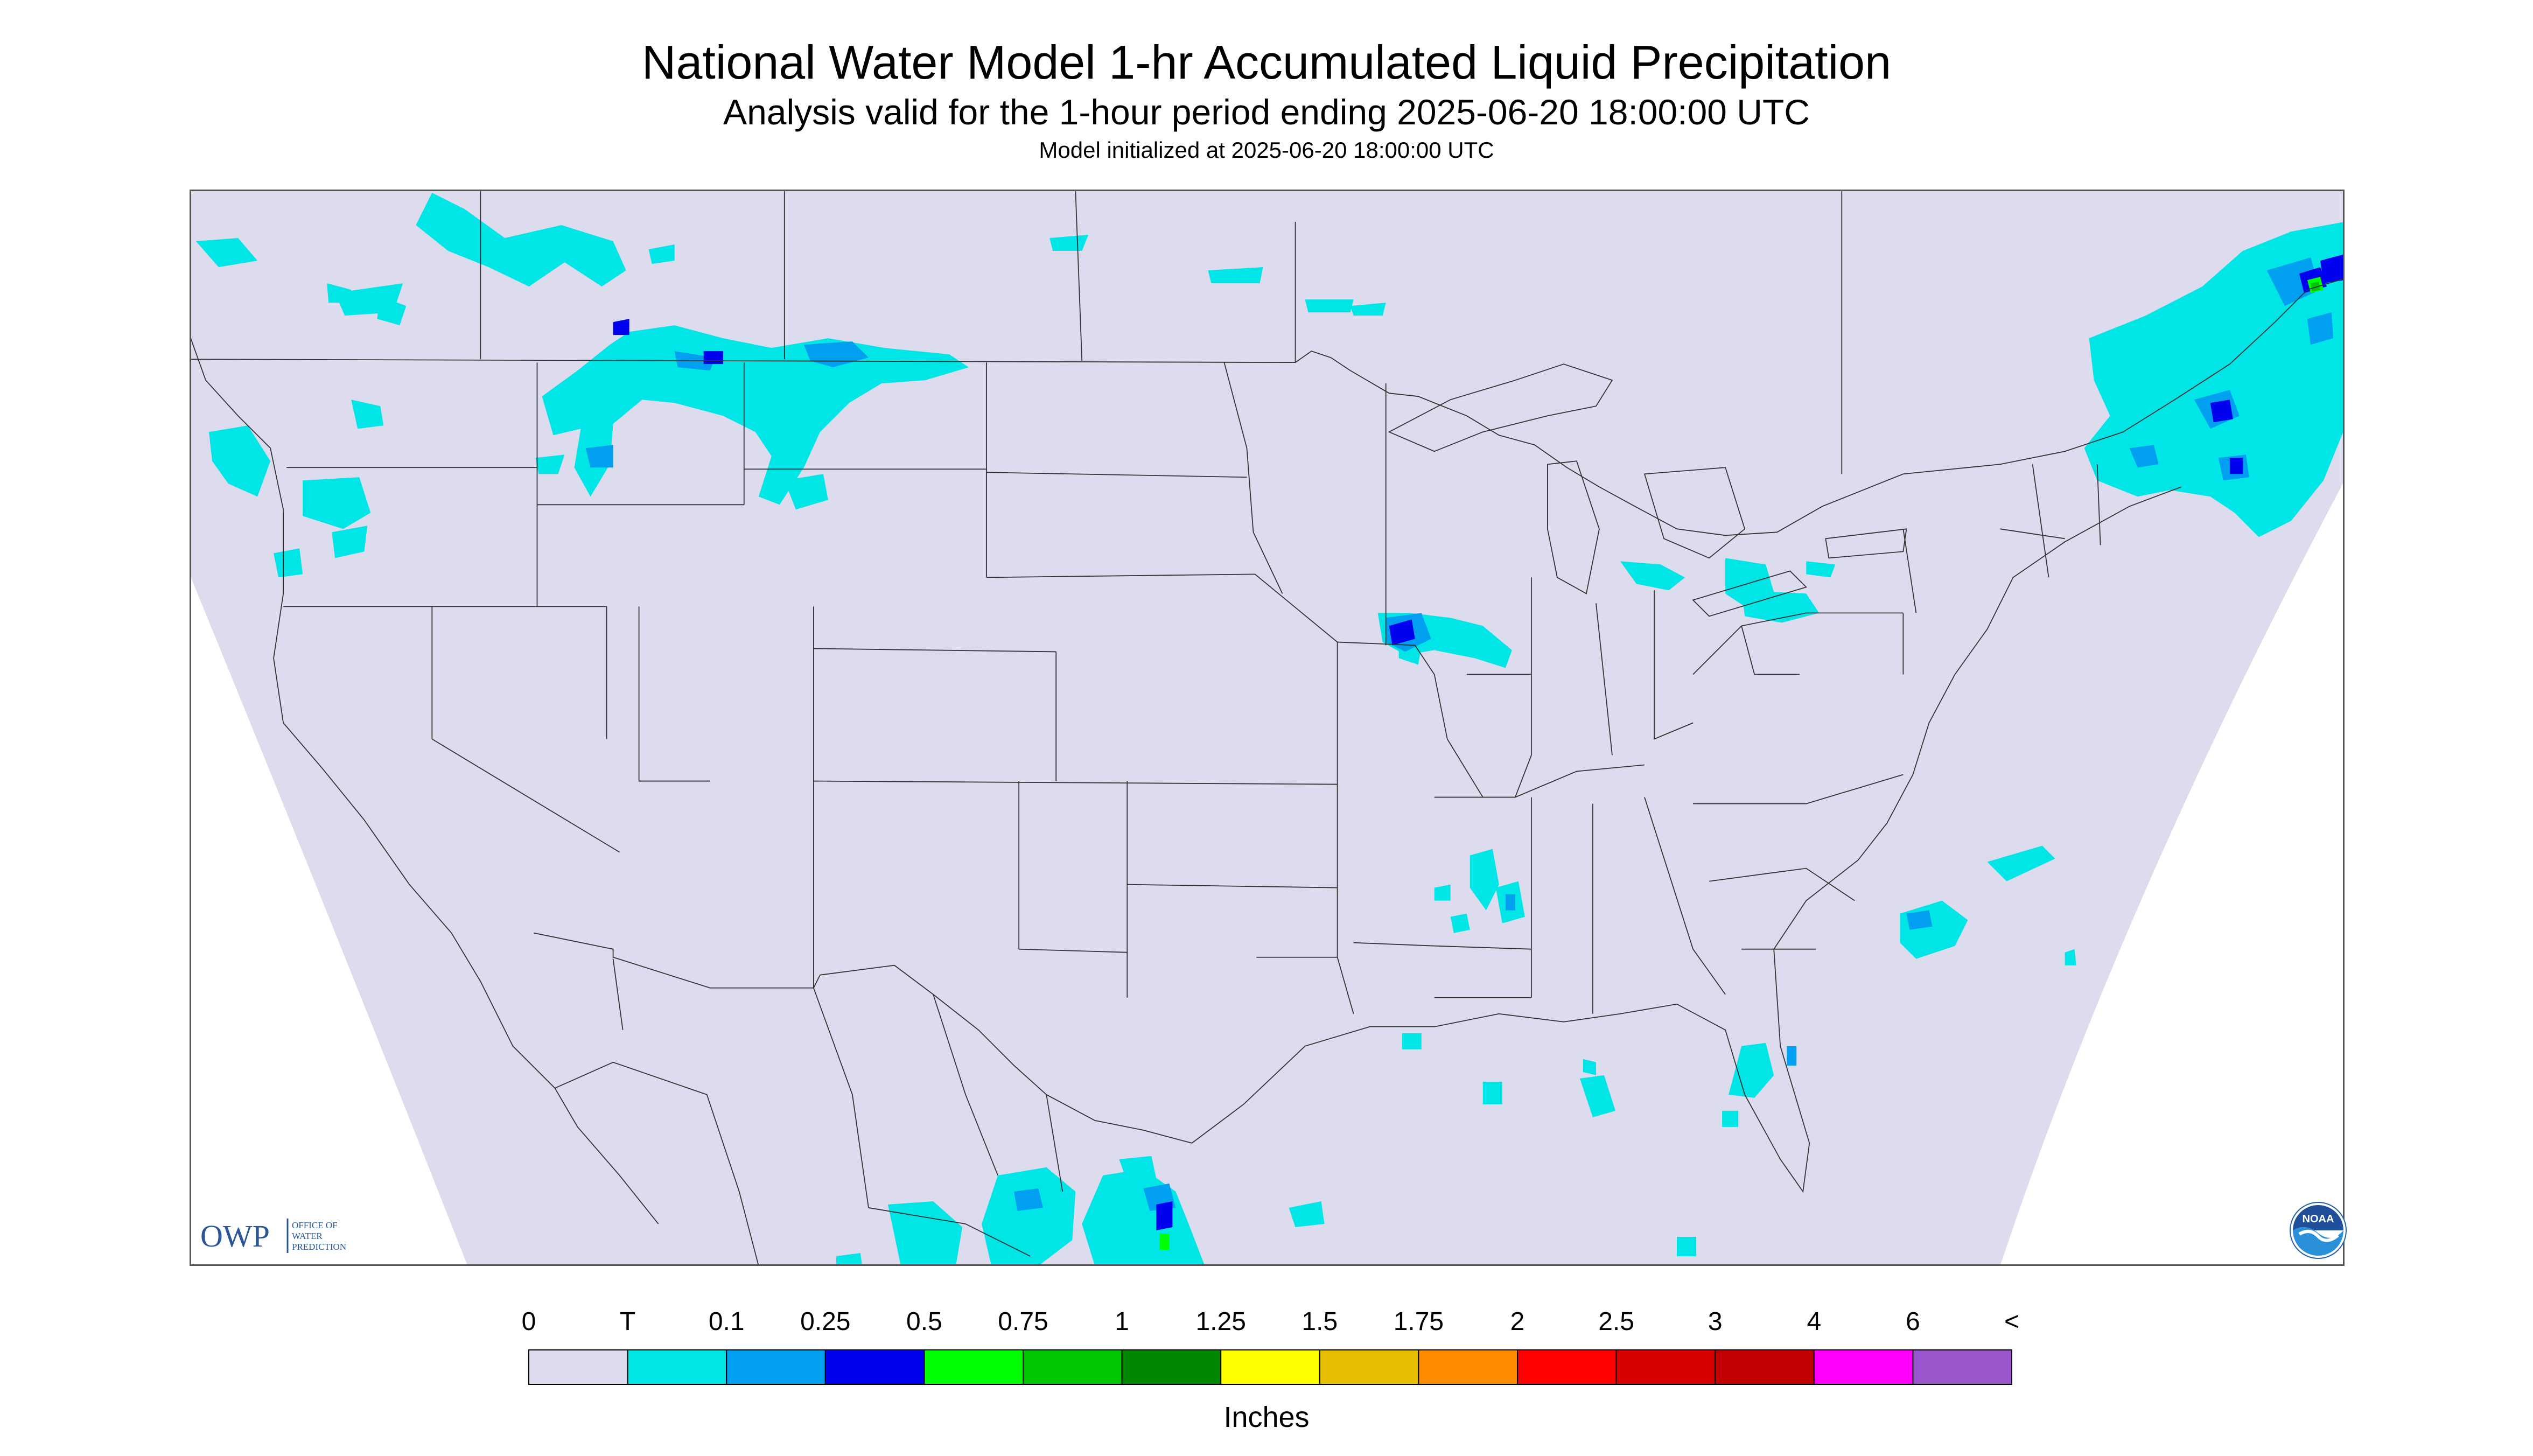 The height and width of the screenshot is (1456, 2533). What do you see at coordinates (863, 1038) in the screenshot?
I see `us-mexico-border` at bounding box center [863, 1038].